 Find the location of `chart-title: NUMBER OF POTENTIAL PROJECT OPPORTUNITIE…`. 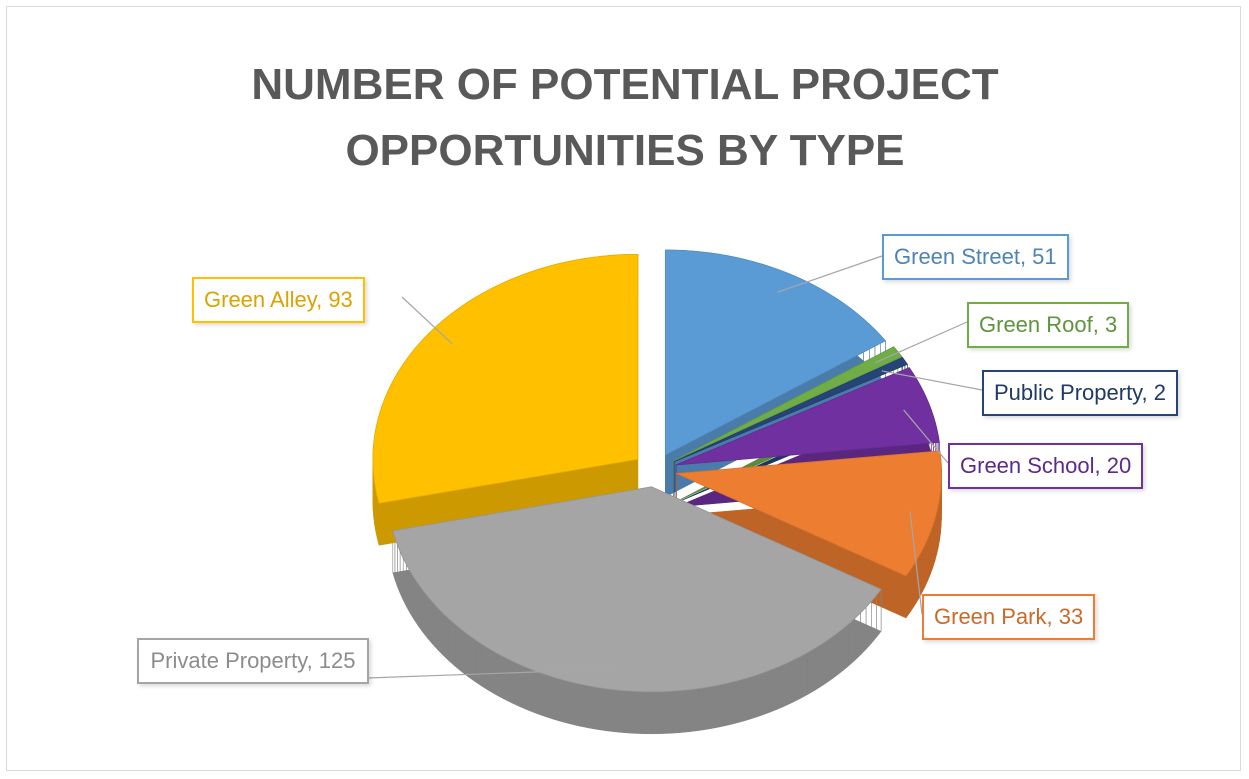

chart-title: NUMBER OF POTENTIAL PROJECT OPPORTUNITIE… is located at coordinates (625, 117).